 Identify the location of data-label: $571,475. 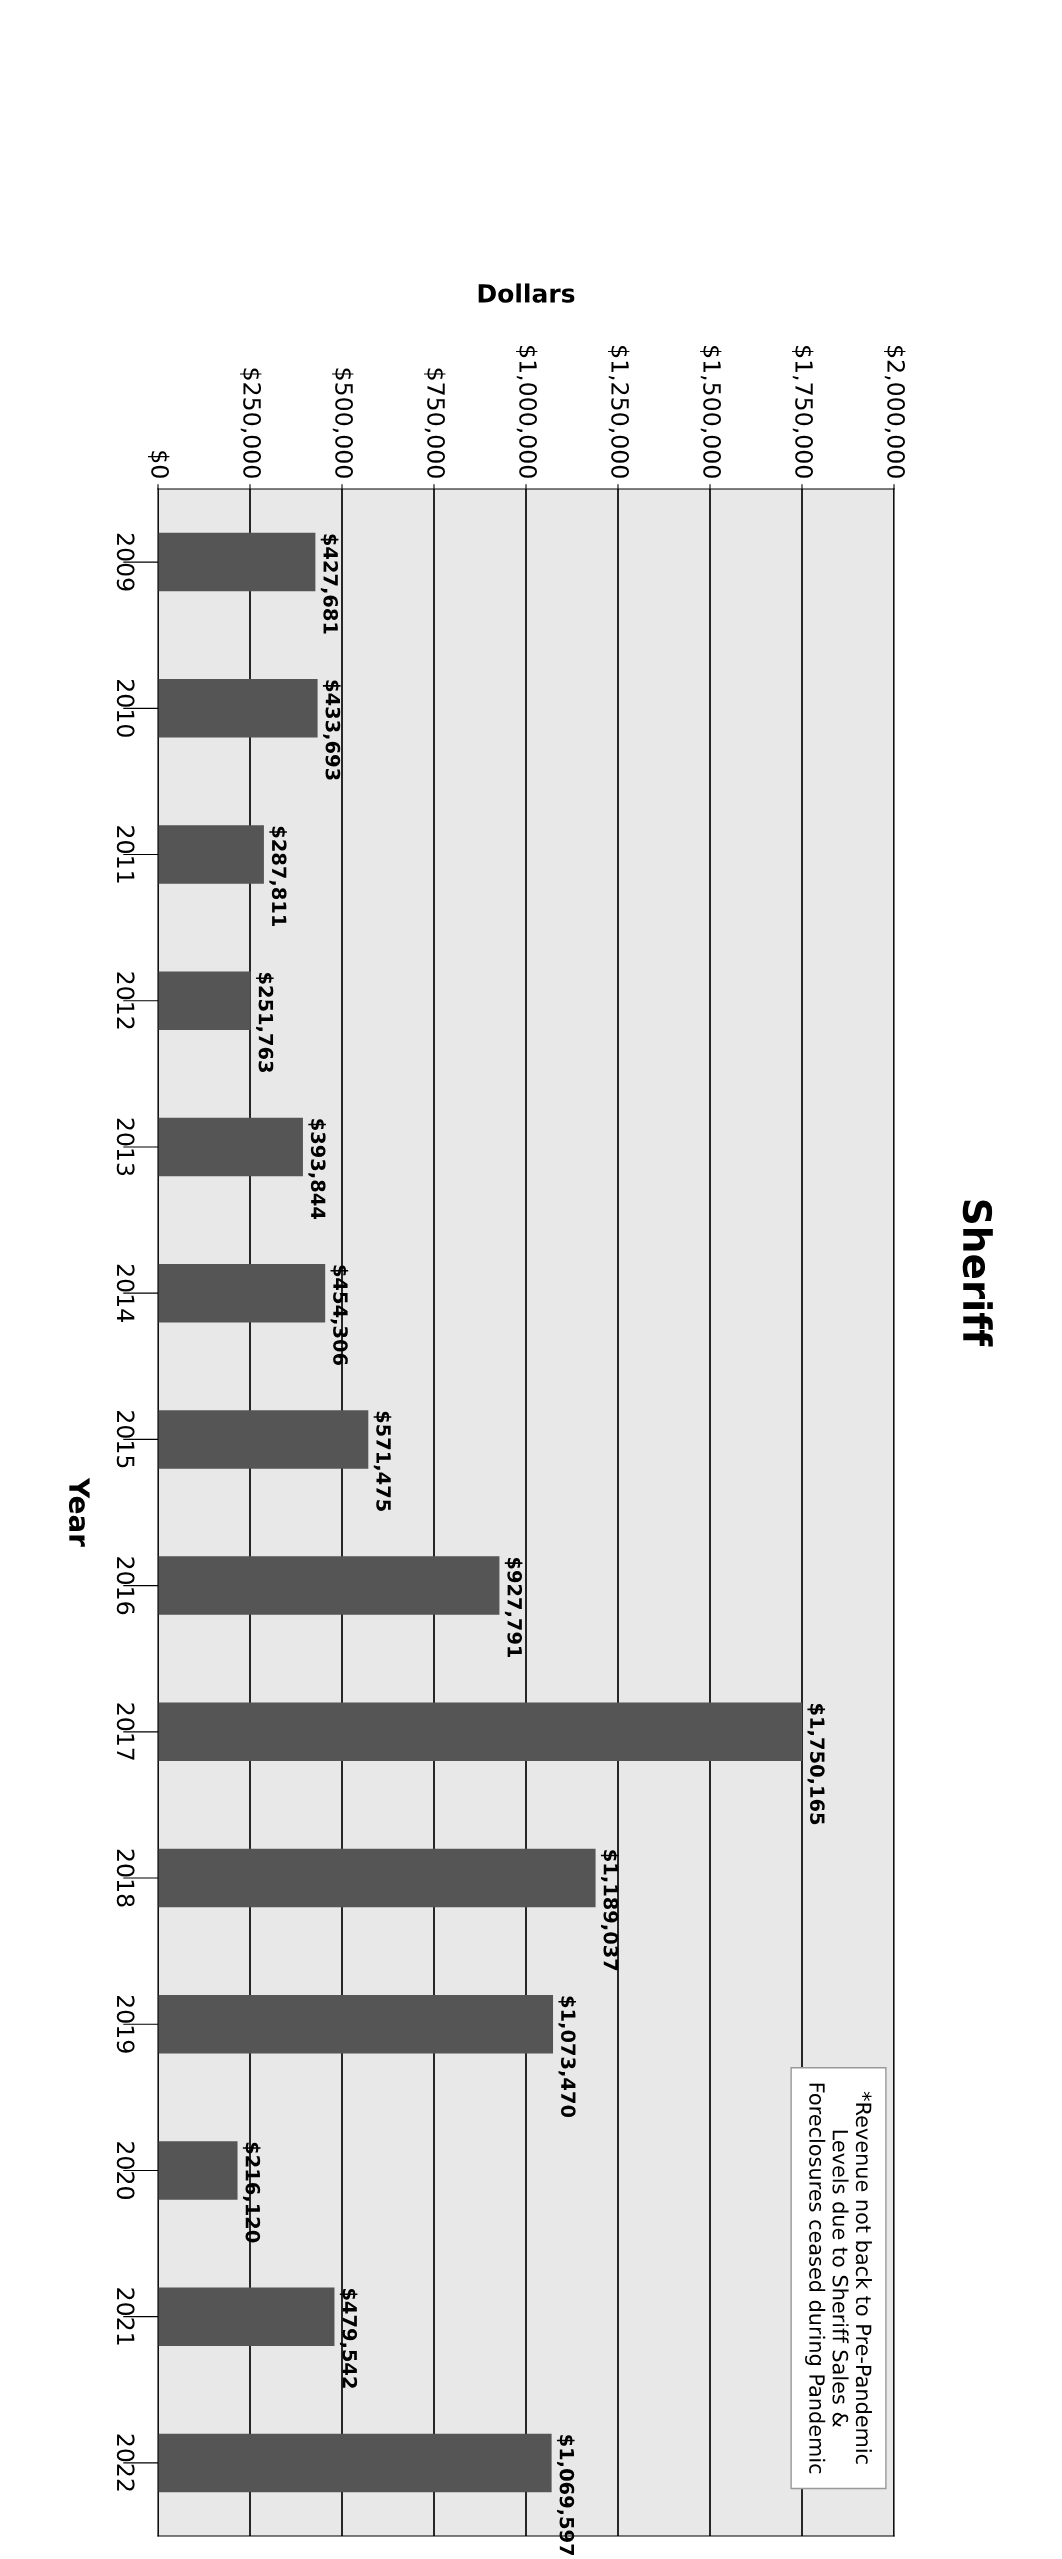
(382, 1461).